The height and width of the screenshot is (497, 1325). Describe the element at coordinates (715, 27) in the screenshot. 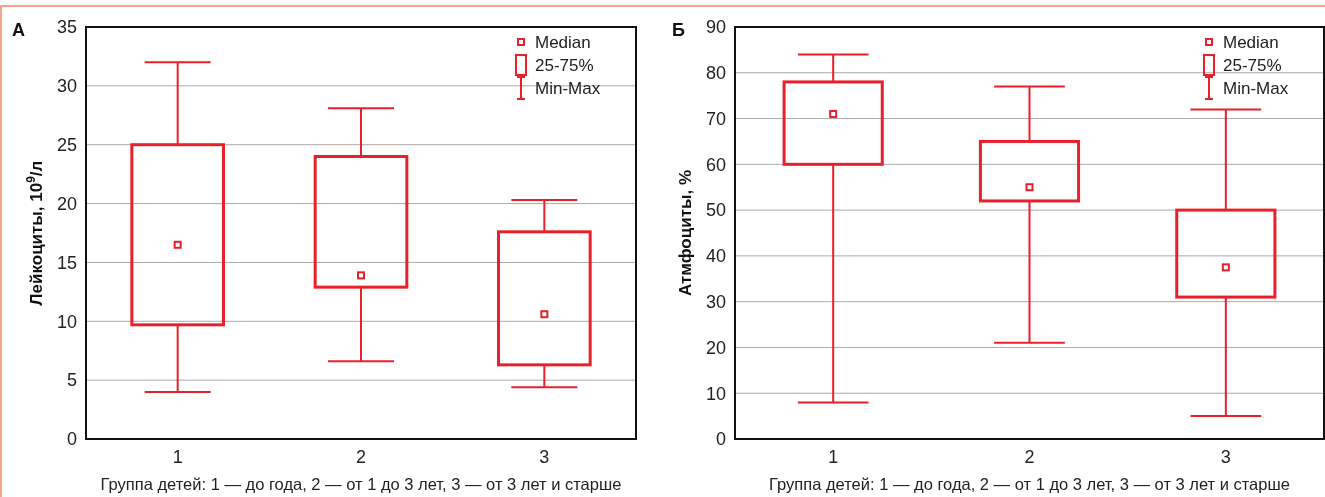

I see `y-tick-label: 90` at that location.